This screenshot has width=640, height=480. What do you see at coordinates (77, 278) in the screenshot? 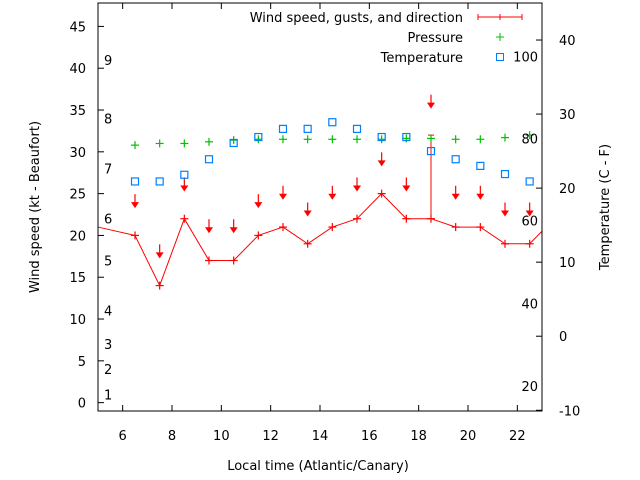
I see `y-tick-label: 15` at bounding box center [77, 278].